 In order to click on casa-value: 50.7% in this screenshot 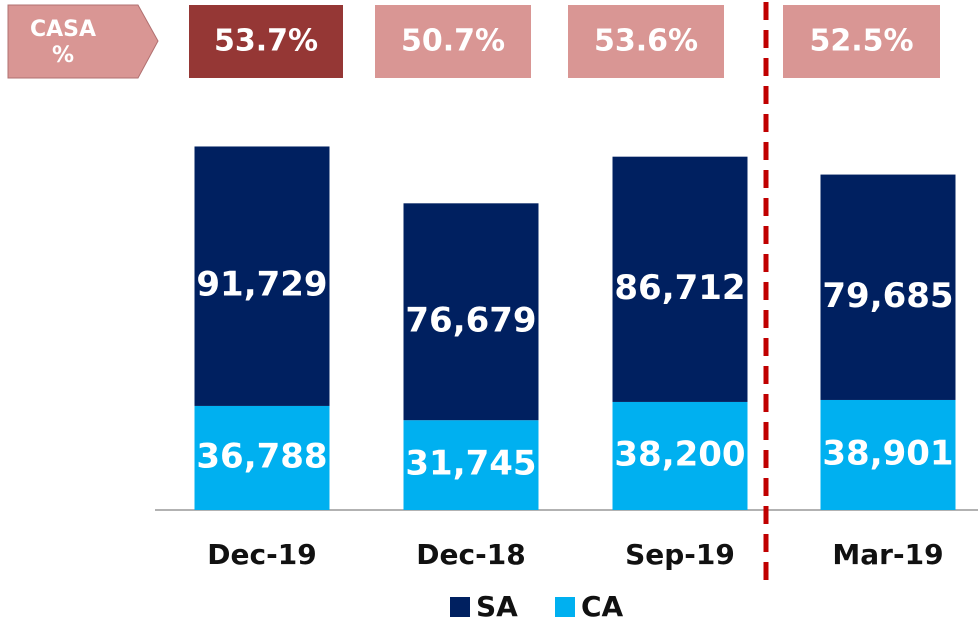, I will do `click(453, 41)`.